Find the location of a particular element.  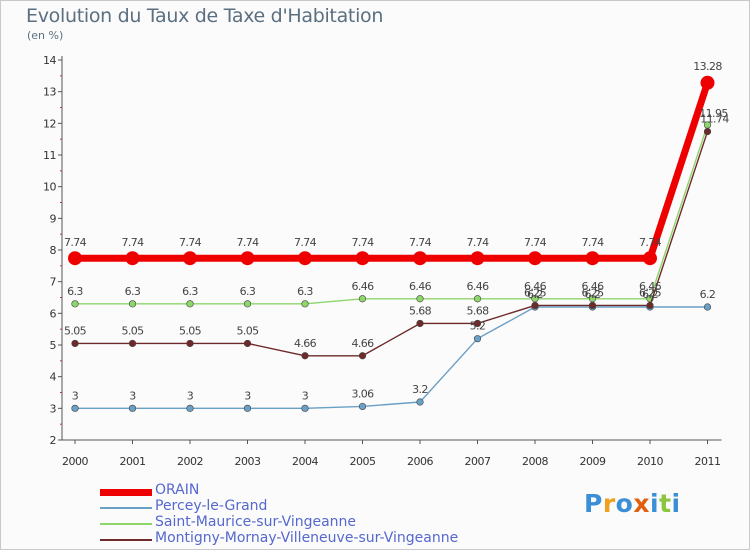

data-label-montigny-mornay-villeneuve-sur-vingeanne: 4.66 is located at coordinates (362, 343).